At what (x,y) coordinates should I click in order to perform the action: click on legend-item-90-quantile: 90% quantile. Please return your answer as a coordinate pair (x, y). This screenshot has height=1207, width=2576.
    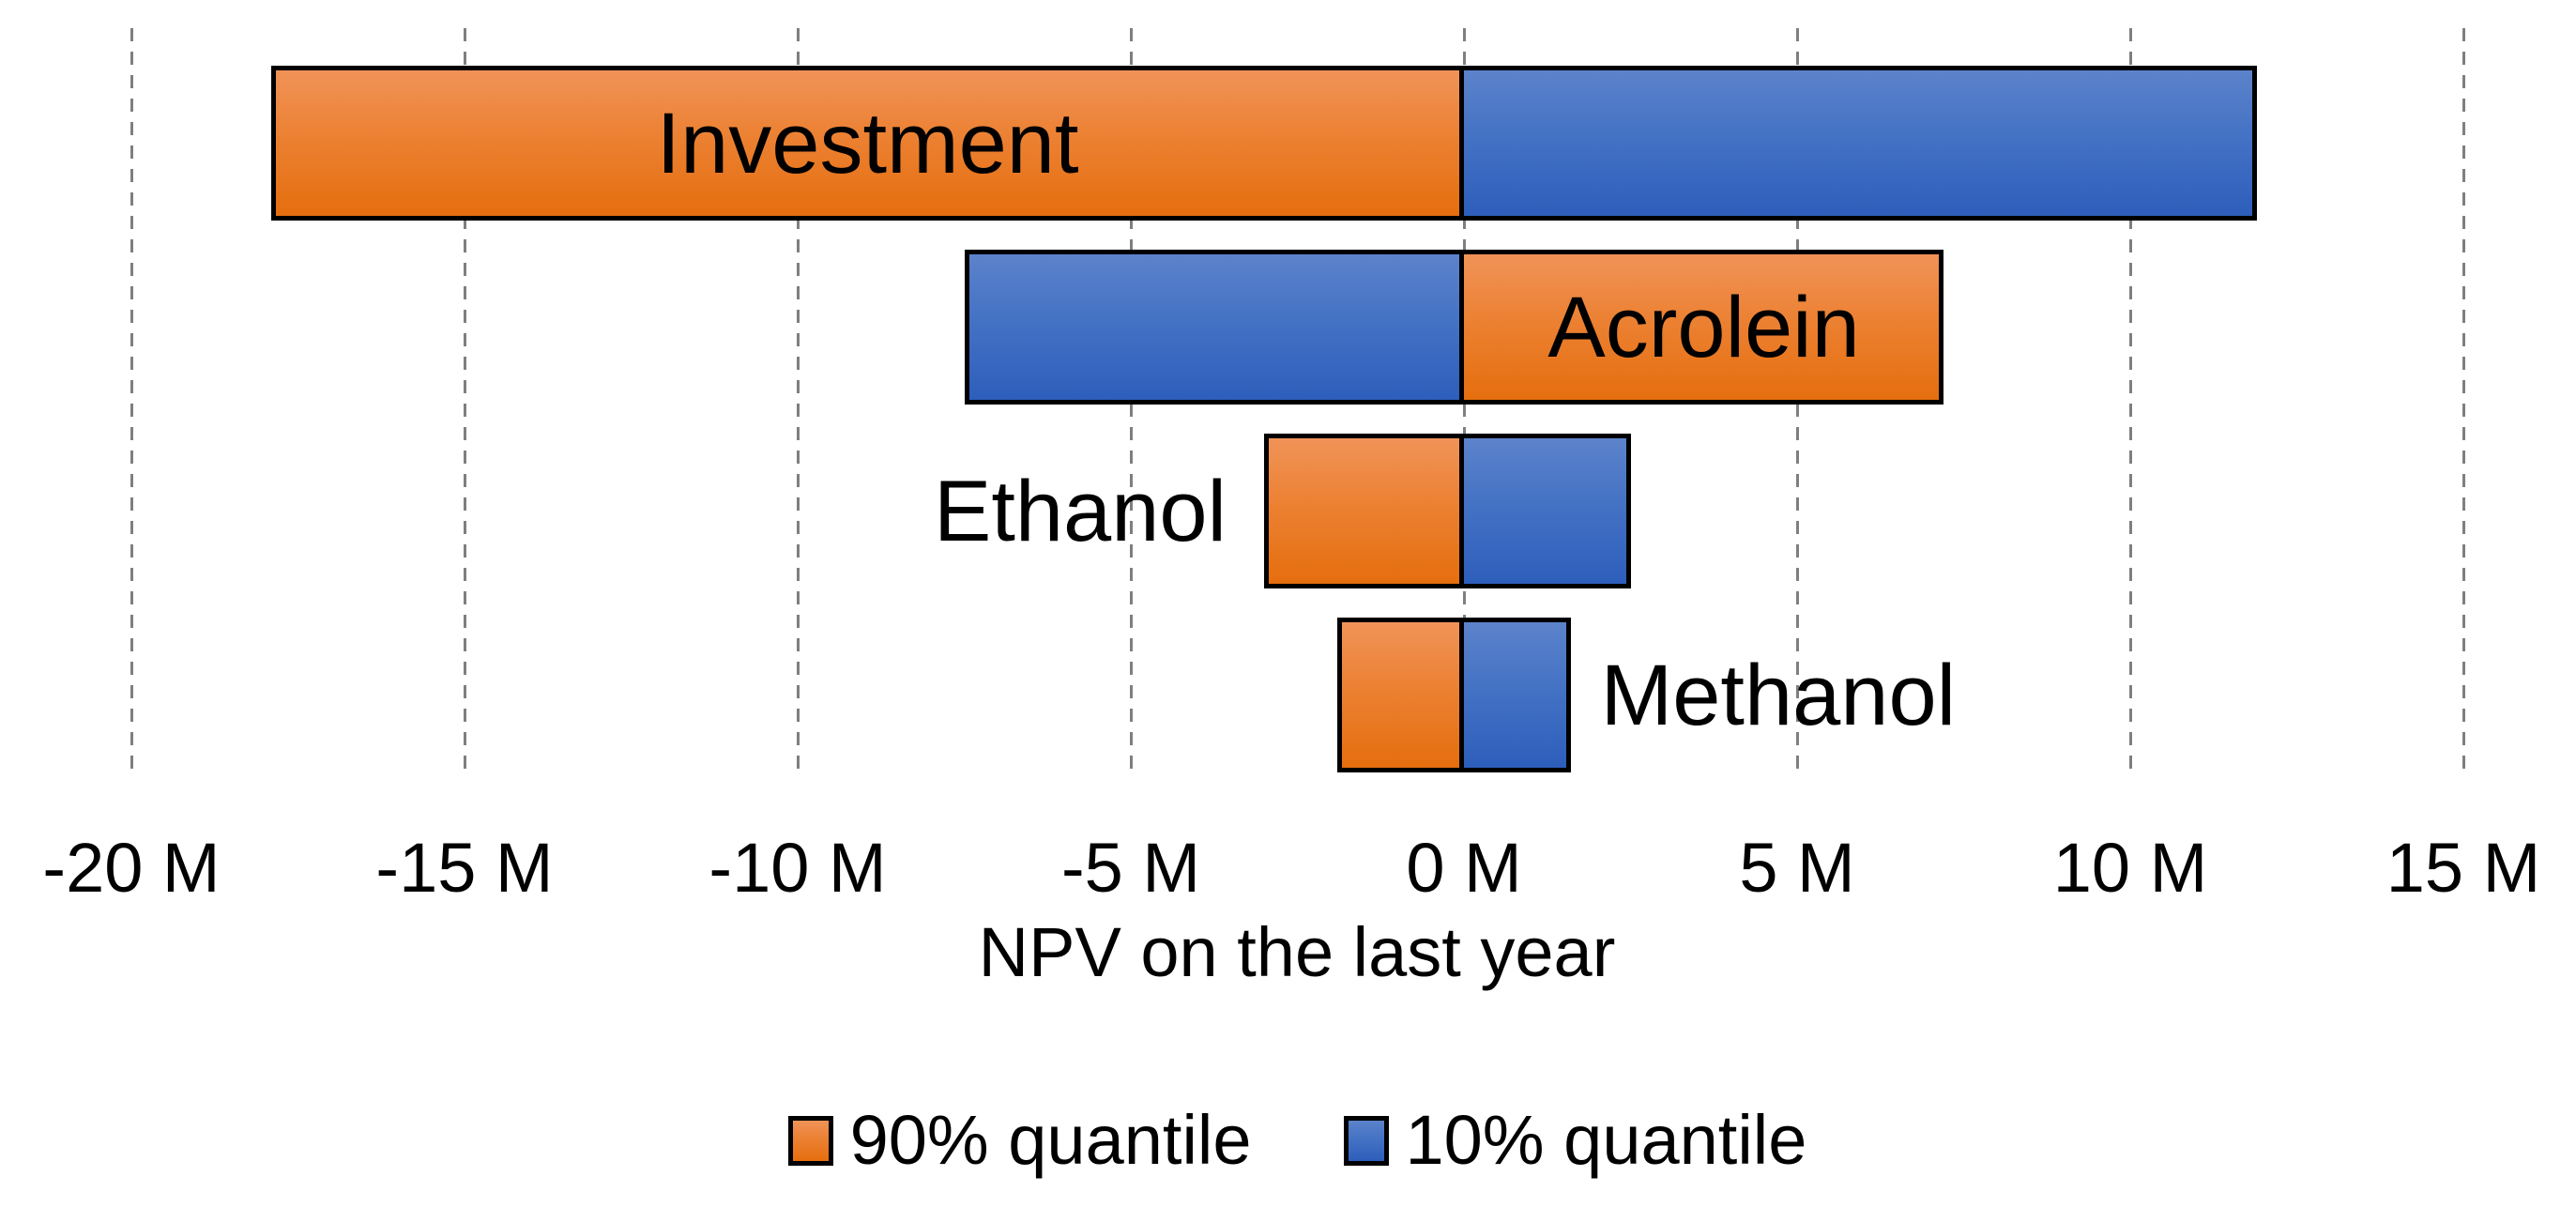
    Looking at the image, I should click on (1019, 1140).